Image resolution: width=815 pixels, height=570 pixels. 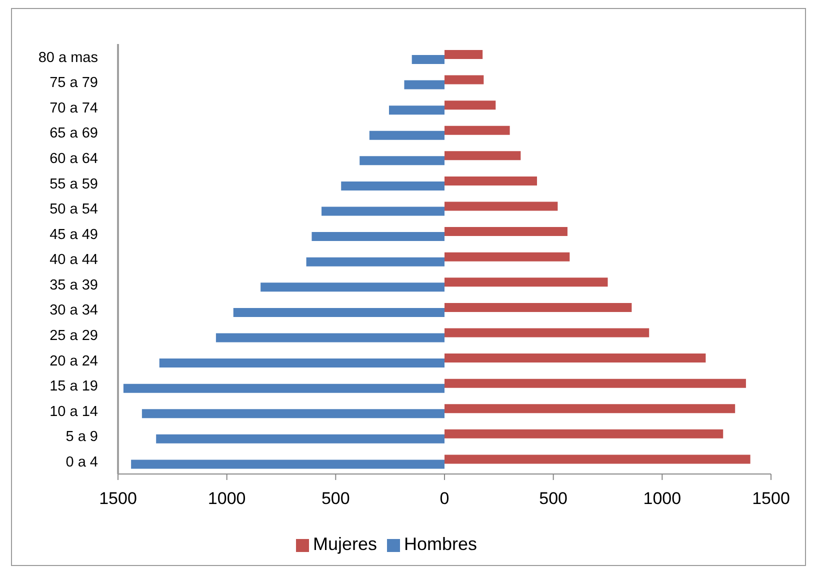 I want to click on y-tick-label: 20 a 24, so click(x=74, y=361).